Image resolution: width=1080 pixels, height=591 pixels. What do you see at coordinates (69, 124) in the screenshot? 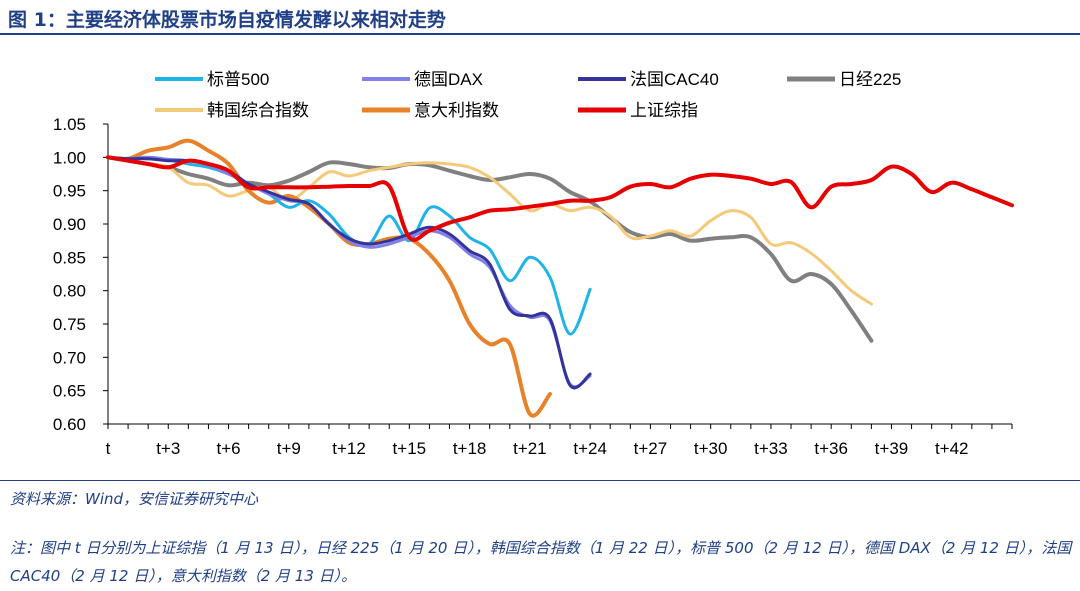
I see `y-tick-label: 1.05` at bounding box center [69, 124].